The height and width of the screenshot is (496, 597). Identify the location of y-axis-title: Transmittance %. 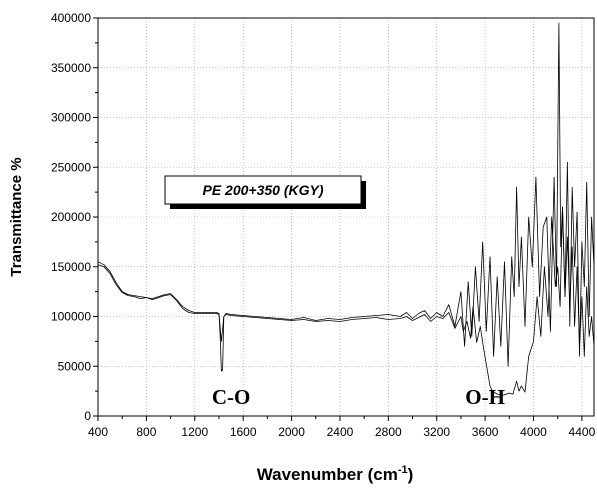
(16, 216).